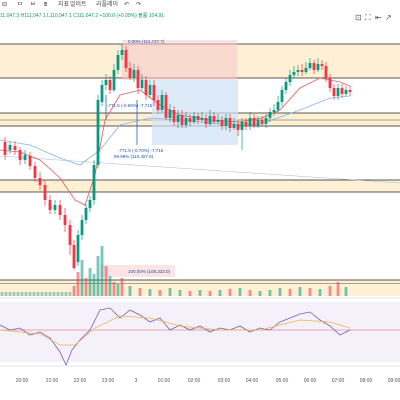  Describe the element at coordinates (127, 5) in the screenshot. I see `undo-button: ↶` at that location.